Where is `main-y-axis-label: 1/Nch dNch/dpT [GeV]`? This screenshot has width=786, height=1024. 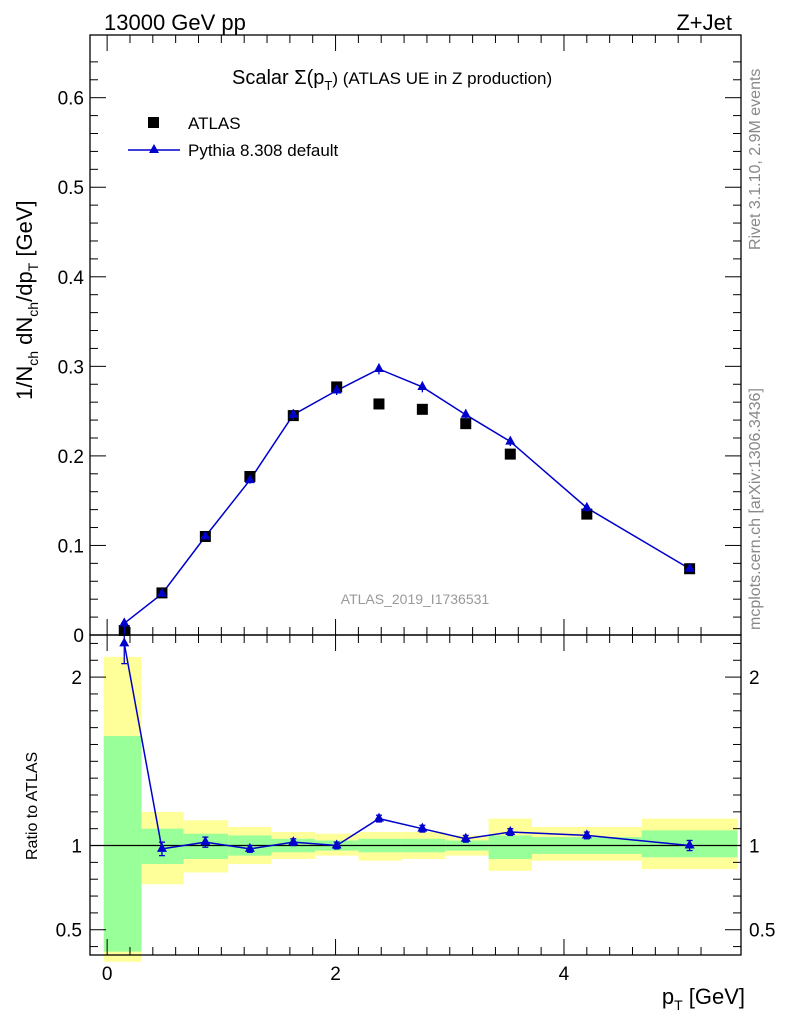
main-y-axis-label: 1/Nch dNch/dpT [GeV] is located at coordinates (26, 300).